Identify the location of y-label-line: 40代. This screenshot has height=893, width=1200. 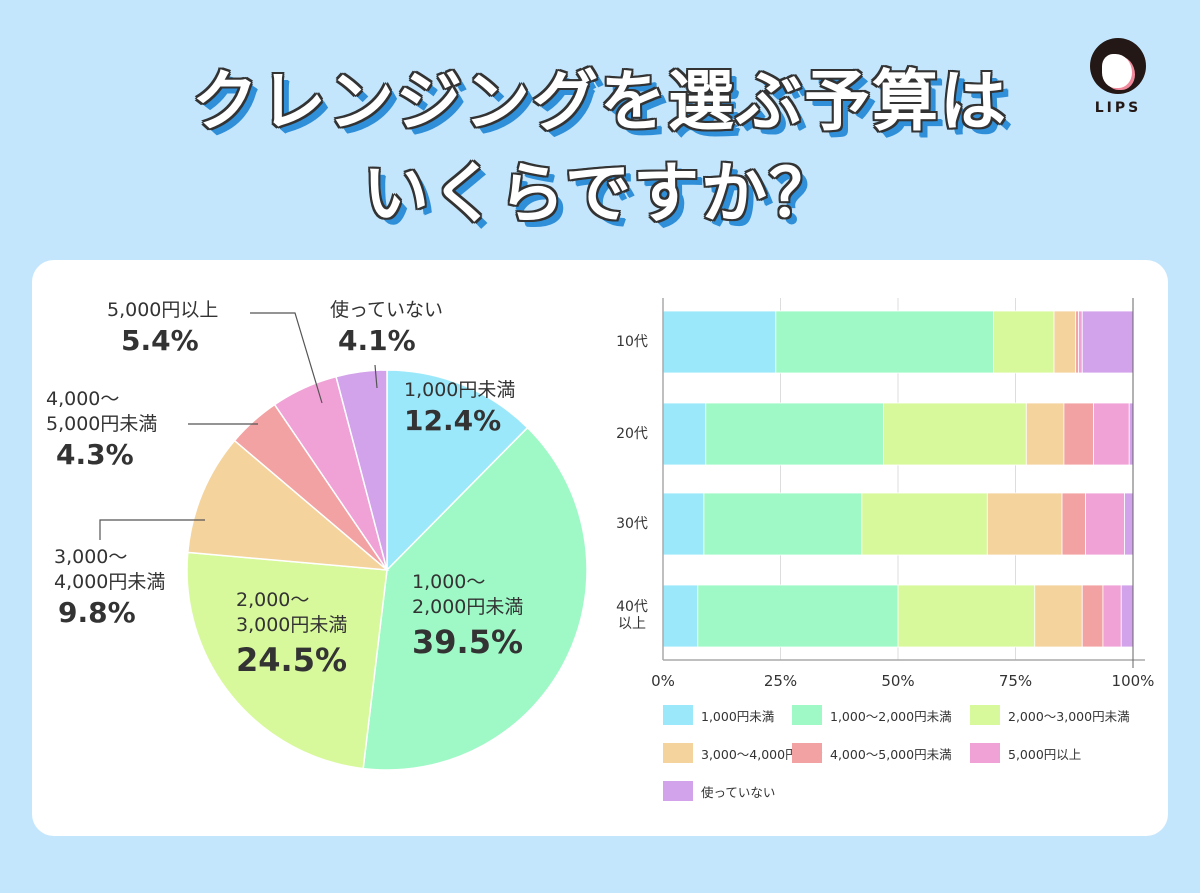
(632, 607).